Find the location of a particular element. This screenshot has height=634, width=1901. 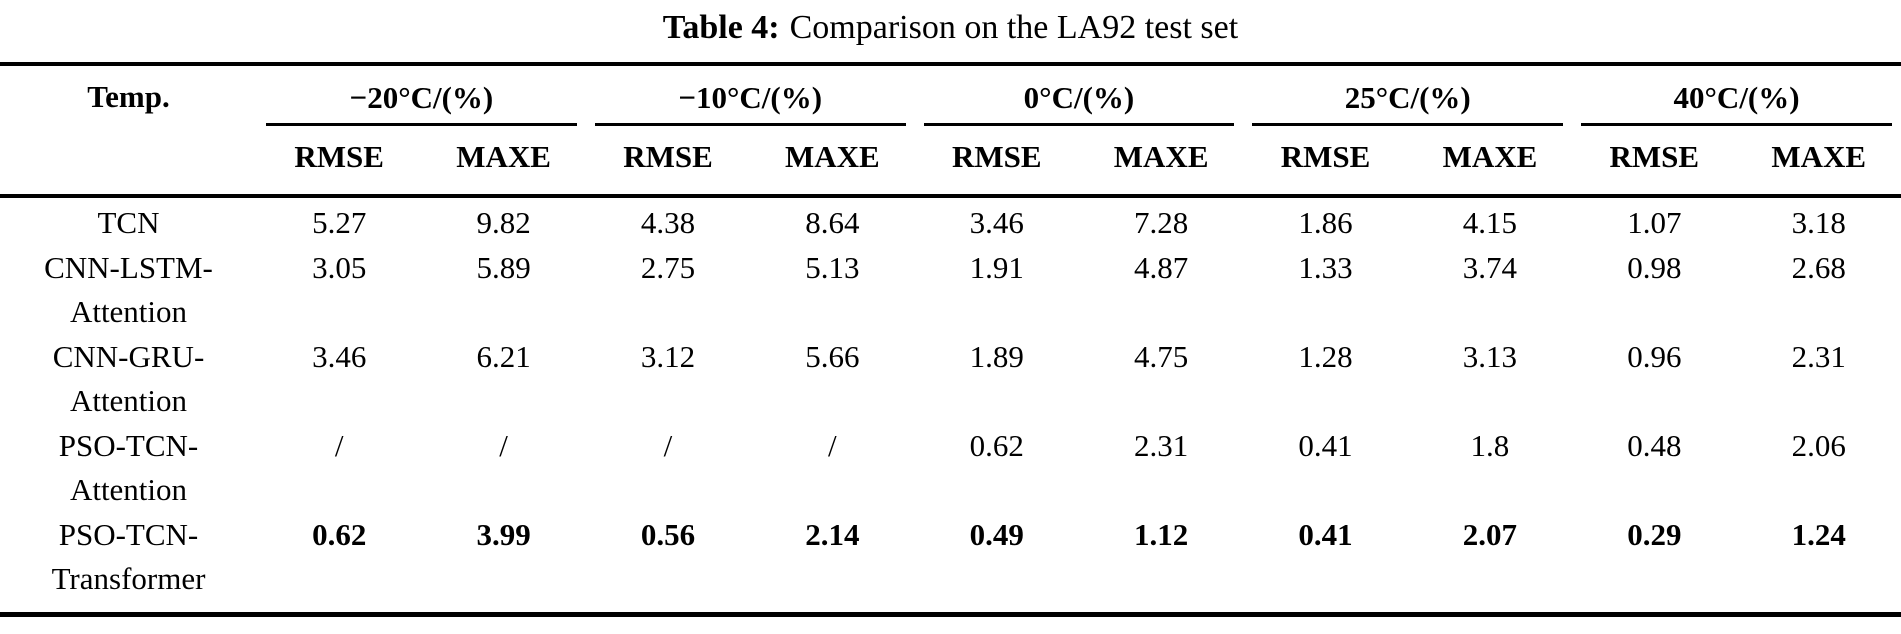

header-group-40c-label: 40°C/(%) is located at coordinates (1736, 96).